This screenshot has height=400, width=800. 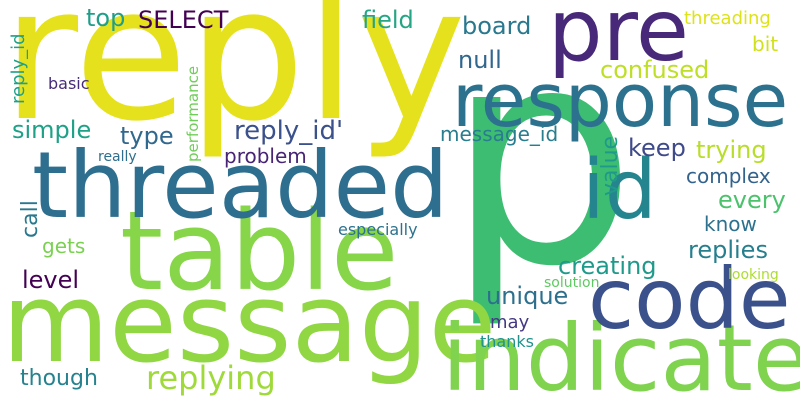 What do you see at coordinates (64, 246) in the screenshot?
I see `word-gets: gets` at bounding box center [64, 246].